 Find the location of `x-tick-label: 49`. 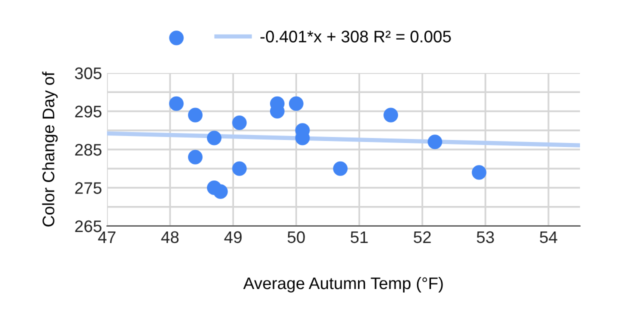

x-tick-label: 49 is located at coordinates (233, 237).